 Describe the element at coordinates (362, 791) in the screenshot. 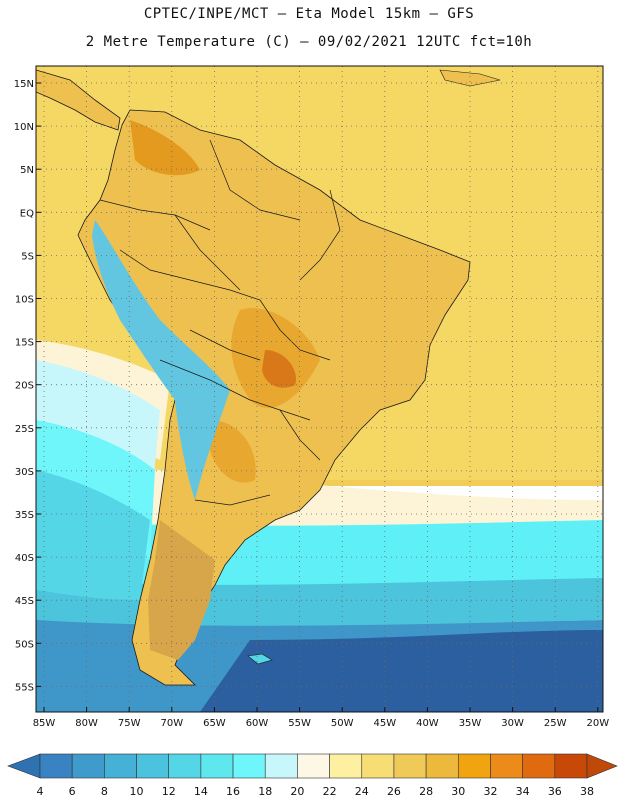

I see `colorbar-label: 24` at that location.